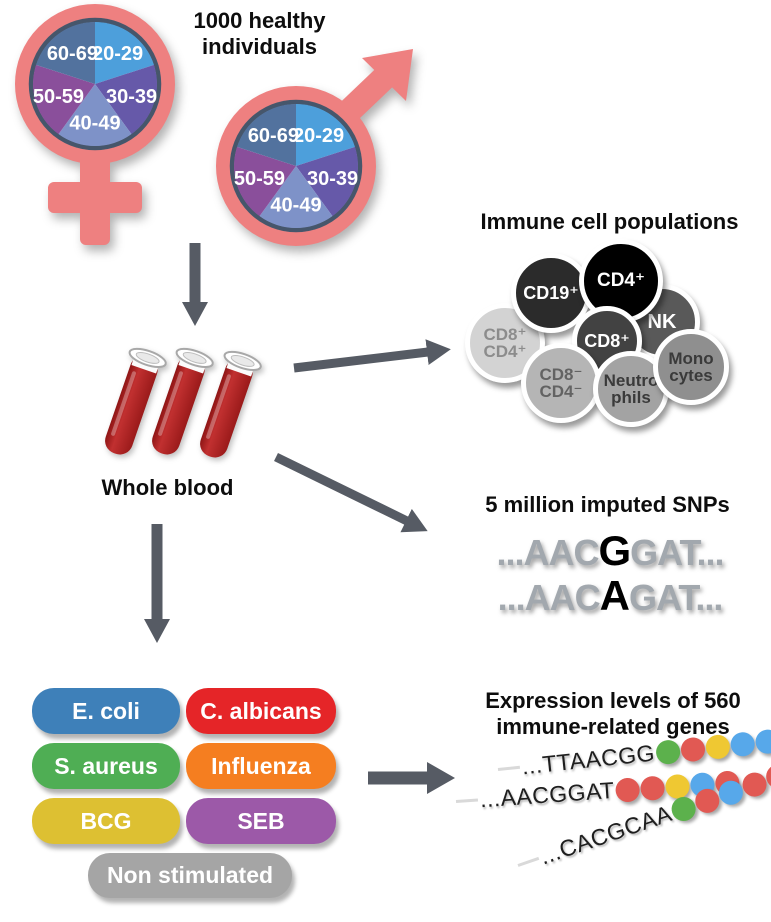  I want to click on male-arrow, so click(373, 88).